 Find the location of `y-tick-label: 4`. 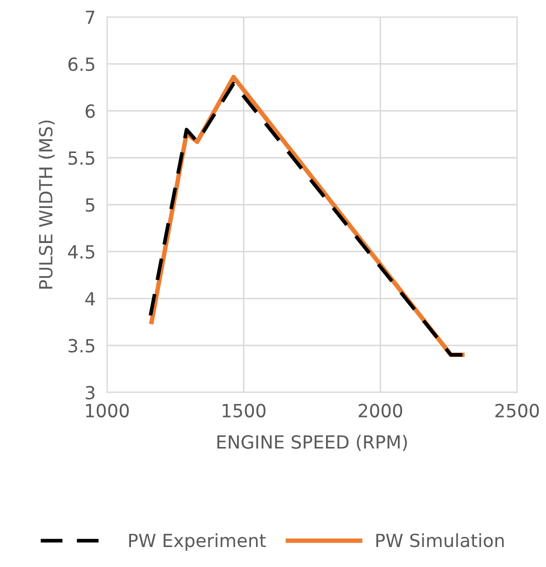

y-tick-label: 4 is located at coordinates (90, 299).